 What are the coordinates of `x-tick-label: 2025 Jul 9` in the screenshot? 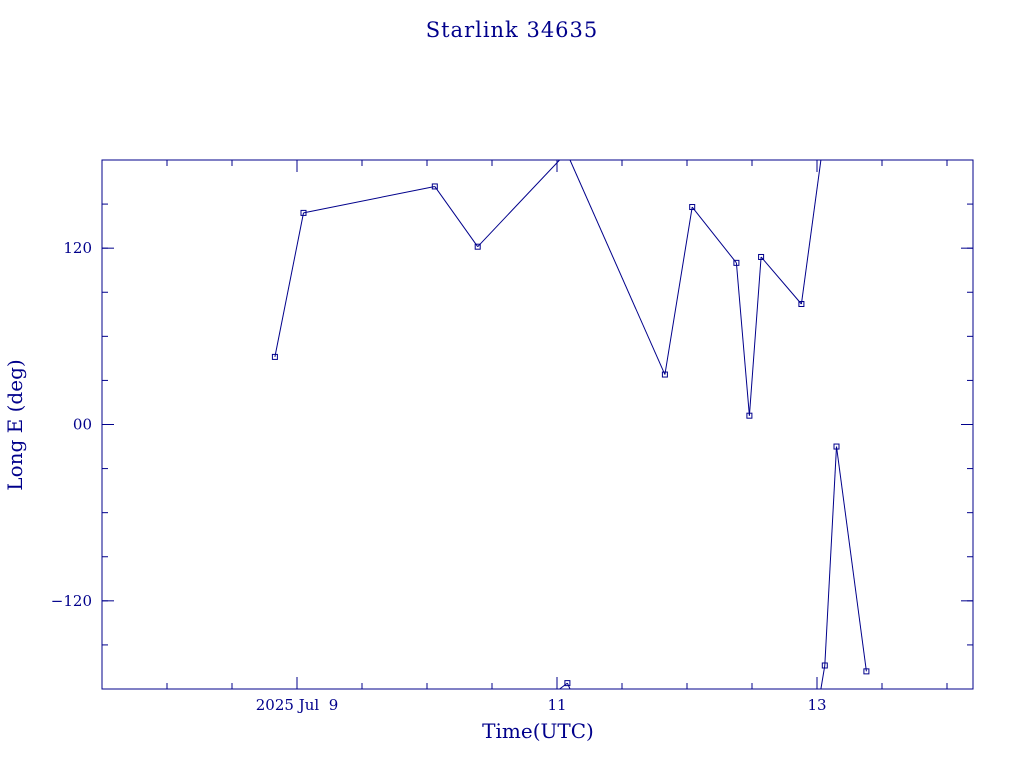 It's located at (297, 705).